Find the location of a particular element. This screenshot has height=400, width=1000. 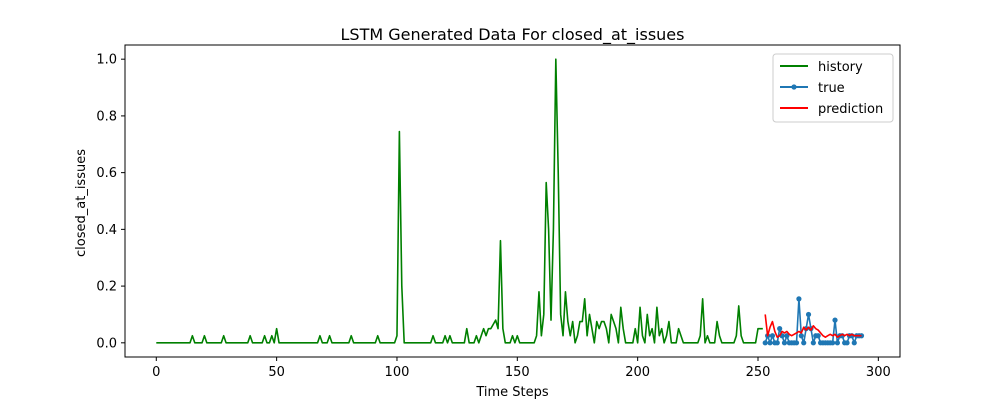

x-tick-label: 300 is located at coordinates (878, 372).